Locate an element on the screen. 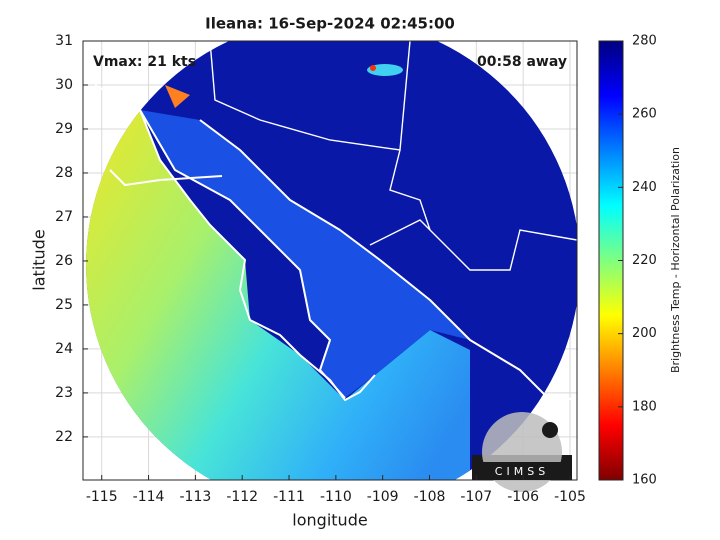 The height and width of the screenshot is (540, 720). colorbar-tick-label: 200 is located at coordinates (644, 333).